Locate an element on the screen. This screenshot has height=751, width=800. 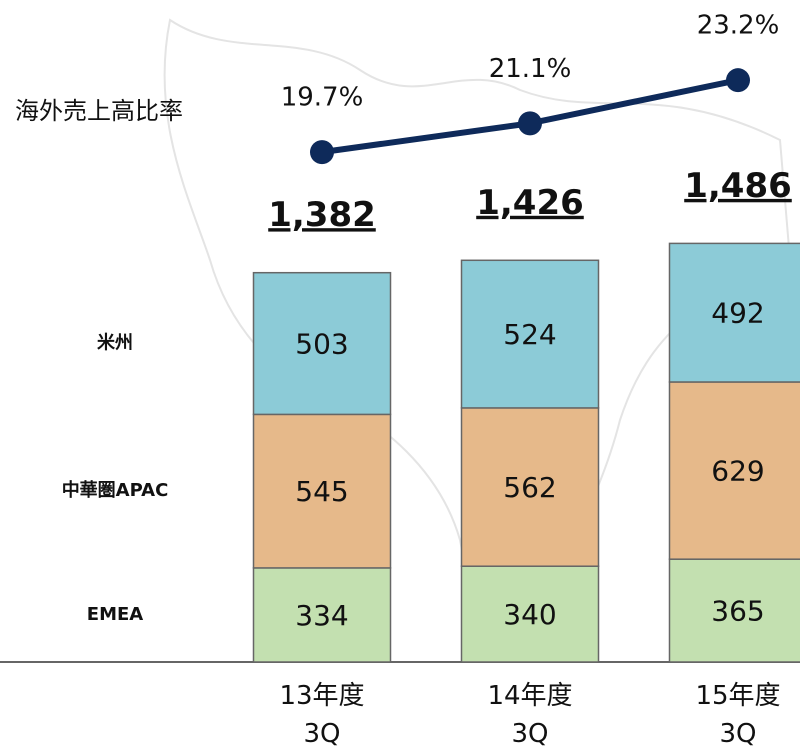
segment-label: 503 is located at coordinates (321, 344).